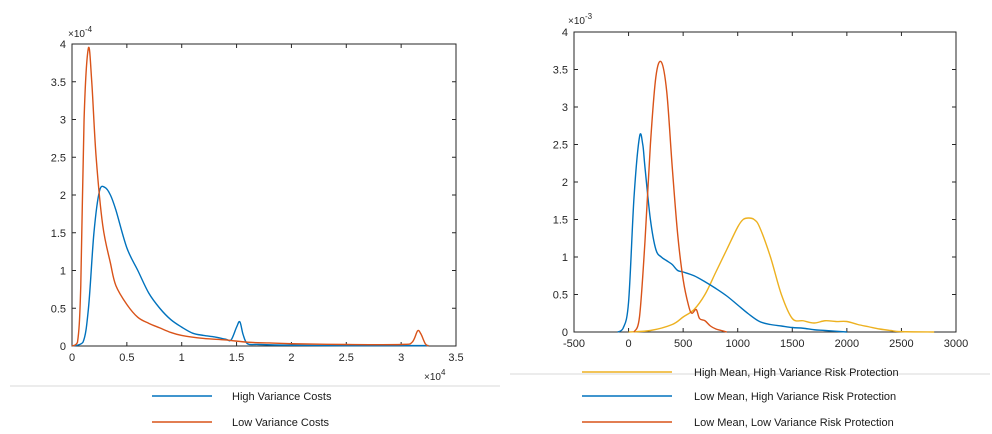 This screenshot has width=992, height=434. I want to click on x-tick-label: 500, so click(683, 344).